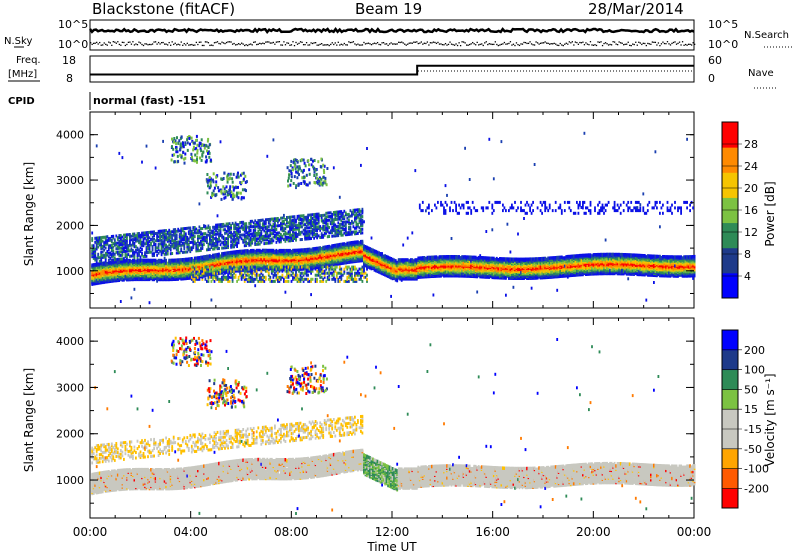  I want to click on noise-sky-trace, so click(392, 30).